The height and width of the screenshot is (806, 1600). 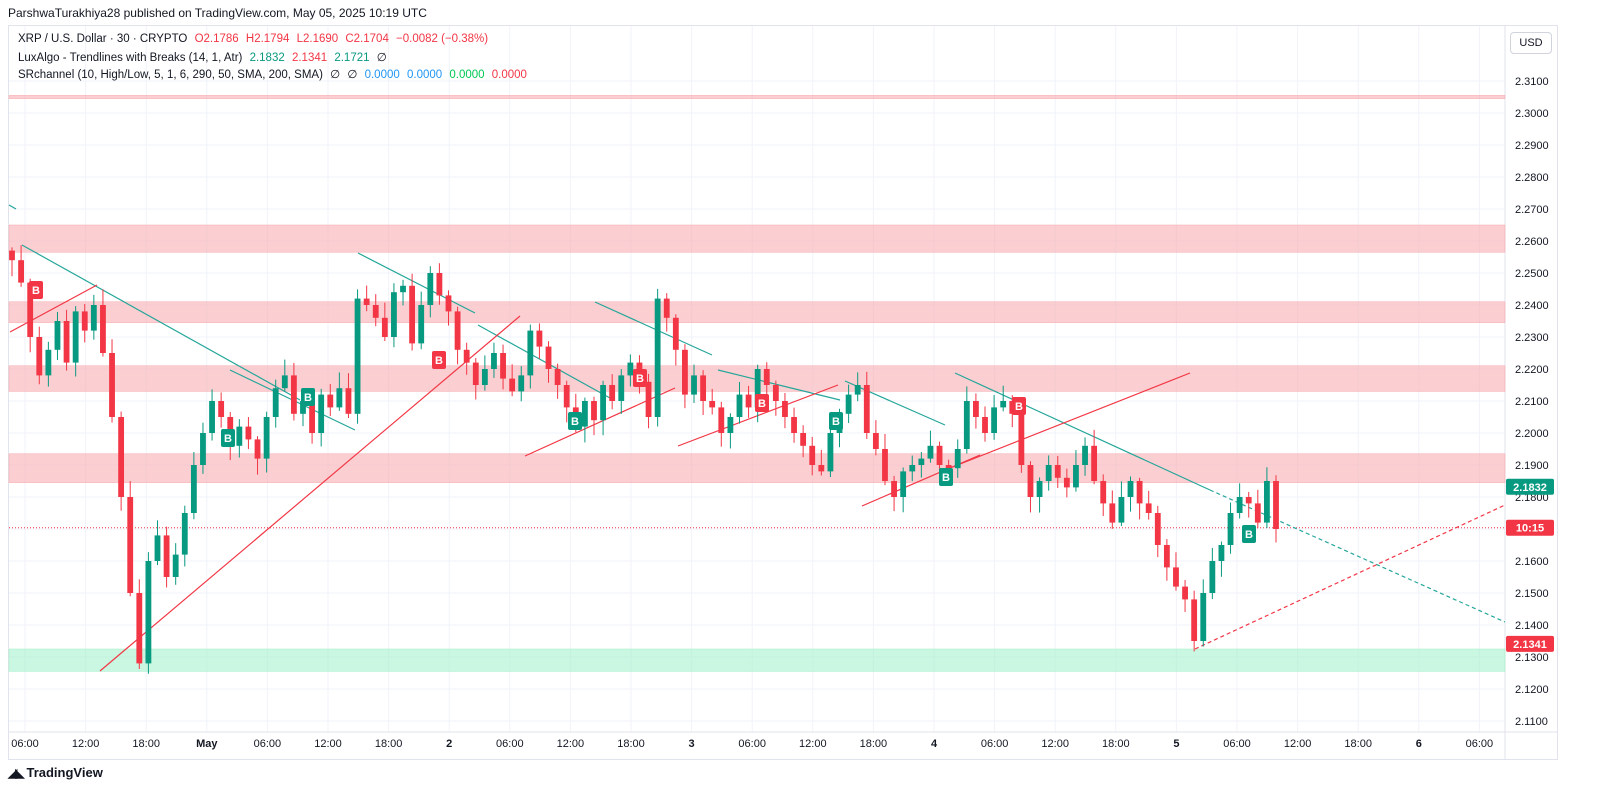 I want to click on legend-sr-v5: 0.0000, so click(x=467, y=75).